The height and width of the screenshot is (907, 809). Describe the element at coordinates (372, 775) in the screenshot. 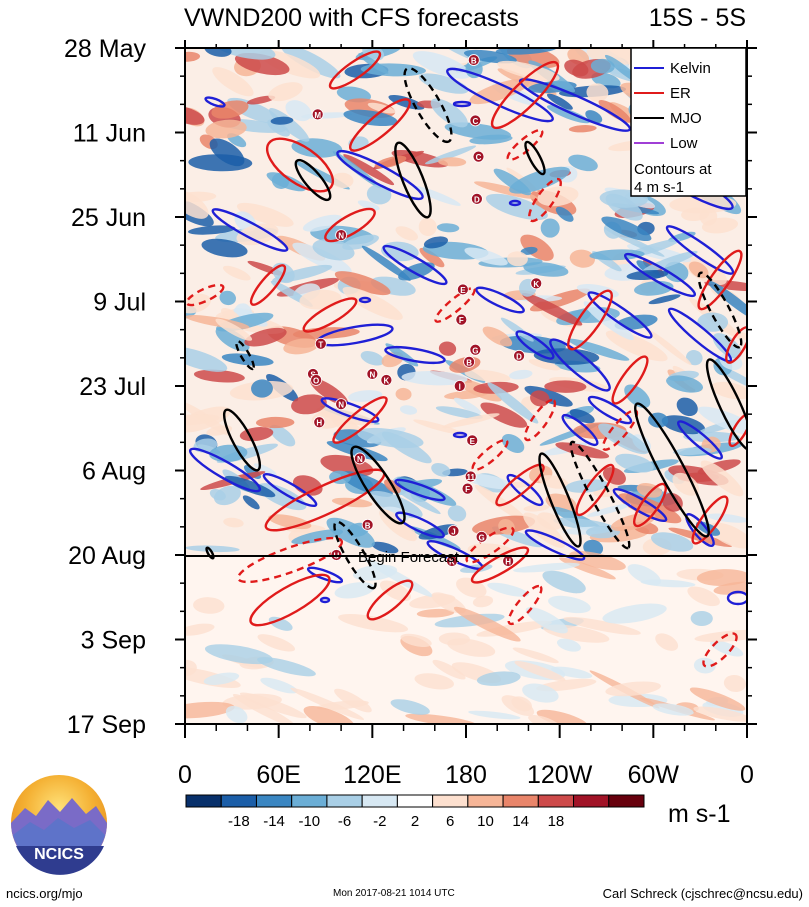

I see `x-tick-label: 120E` at that location.